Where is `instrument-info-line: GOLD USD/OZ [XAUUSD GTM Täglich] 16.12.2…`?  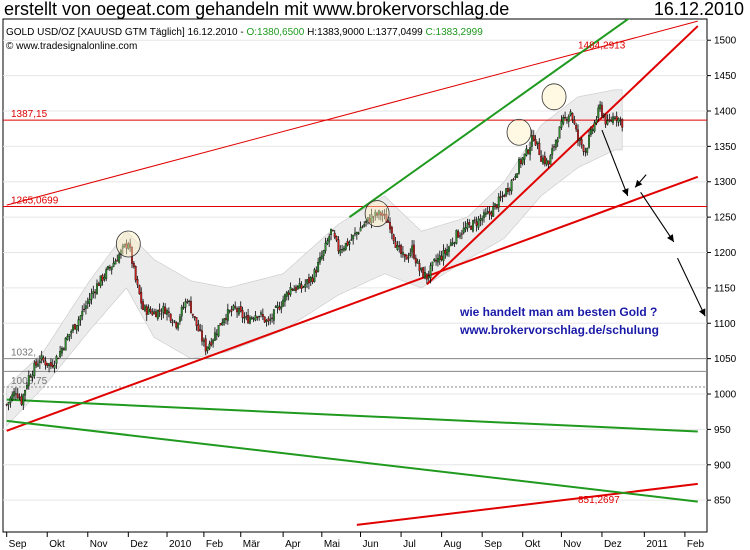
instrument-info-line: GOLD USD/OZ [XAUUSD GTM Täglich] 16.12.2… is located at coordinates (244, 32).